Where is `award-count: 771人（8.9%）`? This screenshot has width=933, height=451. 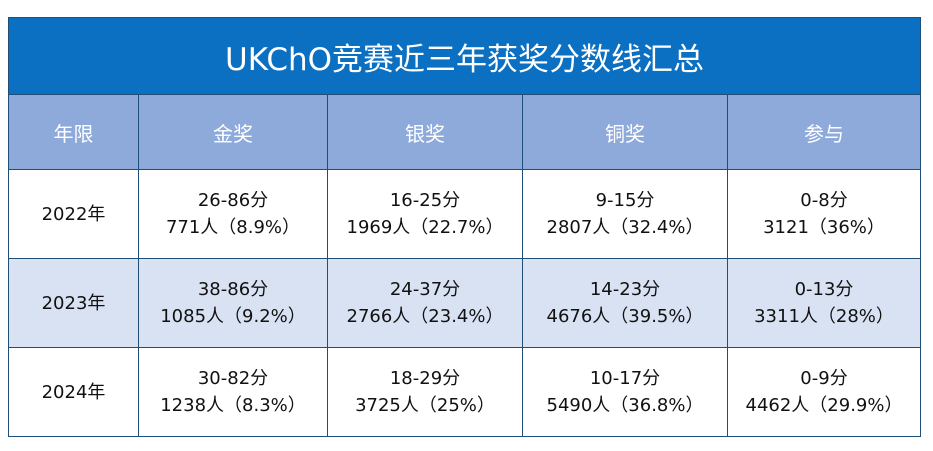
award-count: 771人（8.9%） is located at coordinates (233, 227).